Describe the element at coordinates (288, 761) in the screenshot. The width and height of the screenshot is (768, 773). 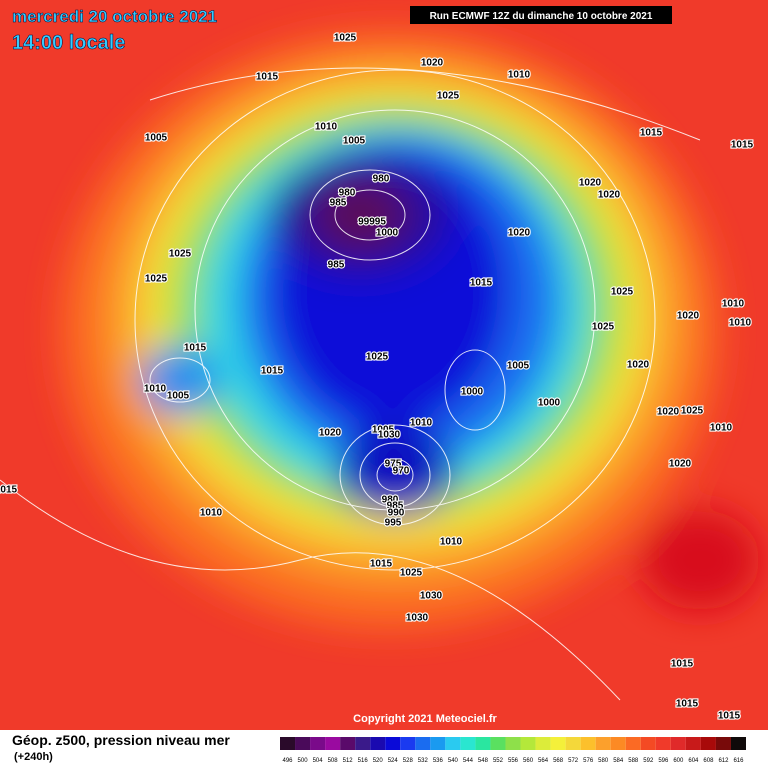
I see `colorbar-label: 496` at that location.